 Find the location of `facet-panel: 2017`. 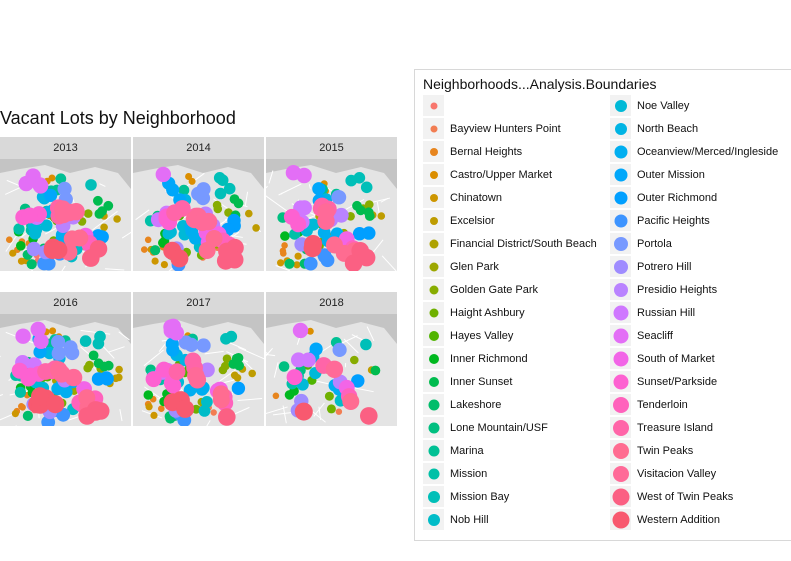

facet-panel: 2017 is located at coordinates (198, 359).